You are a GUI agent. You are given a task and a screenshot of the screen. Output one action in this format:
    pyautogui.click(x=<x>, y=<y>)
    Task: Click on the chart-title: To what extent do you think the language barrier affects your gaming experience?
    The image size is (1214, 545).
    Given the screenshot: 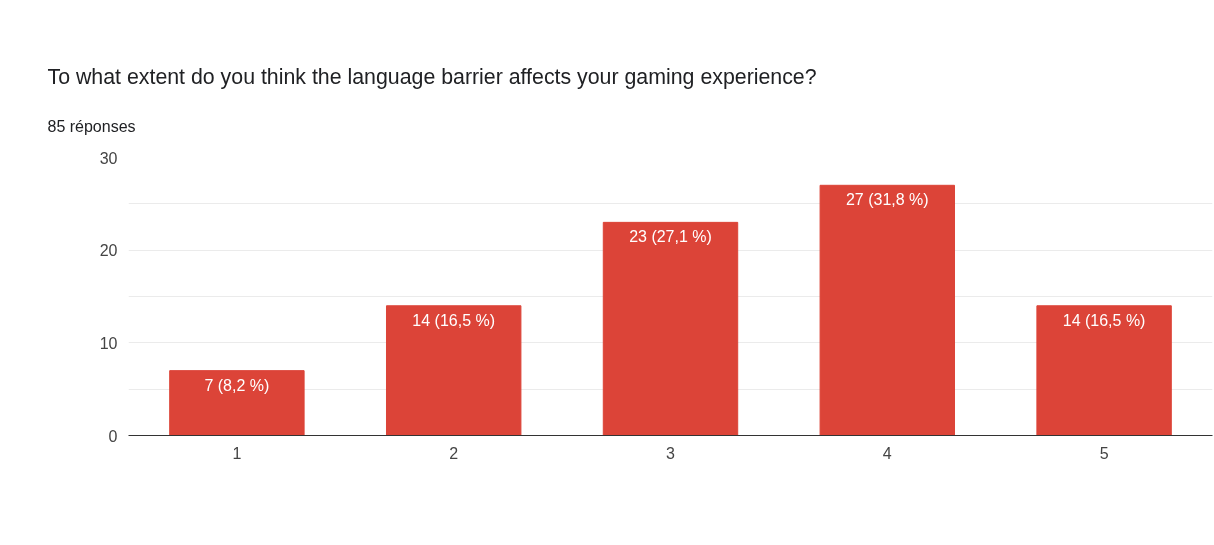 What is the action you would take?
    pyautogui.click(x=432, y=76)
    